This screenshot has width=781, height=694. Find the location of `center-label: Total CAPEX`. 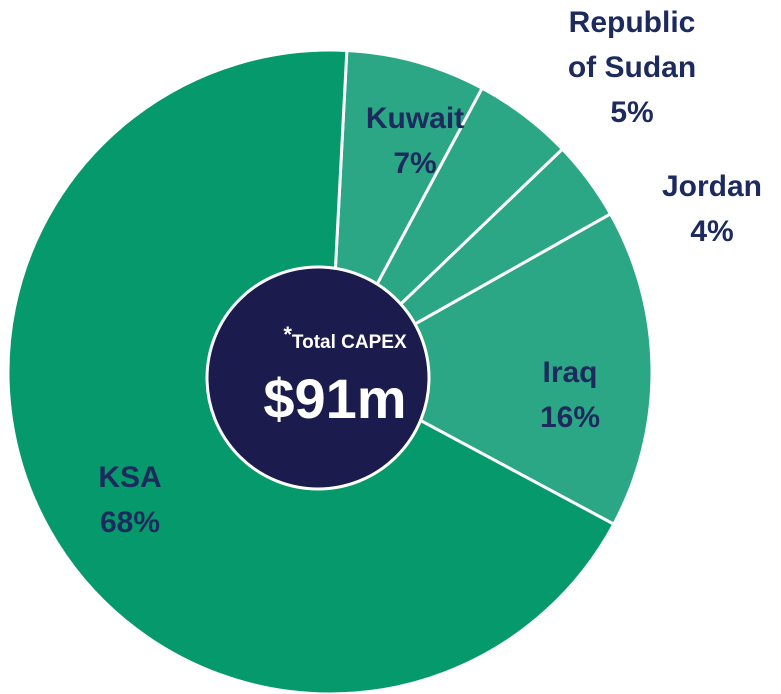

center-label: Total CAPEX is located at coordinates (349, 342).